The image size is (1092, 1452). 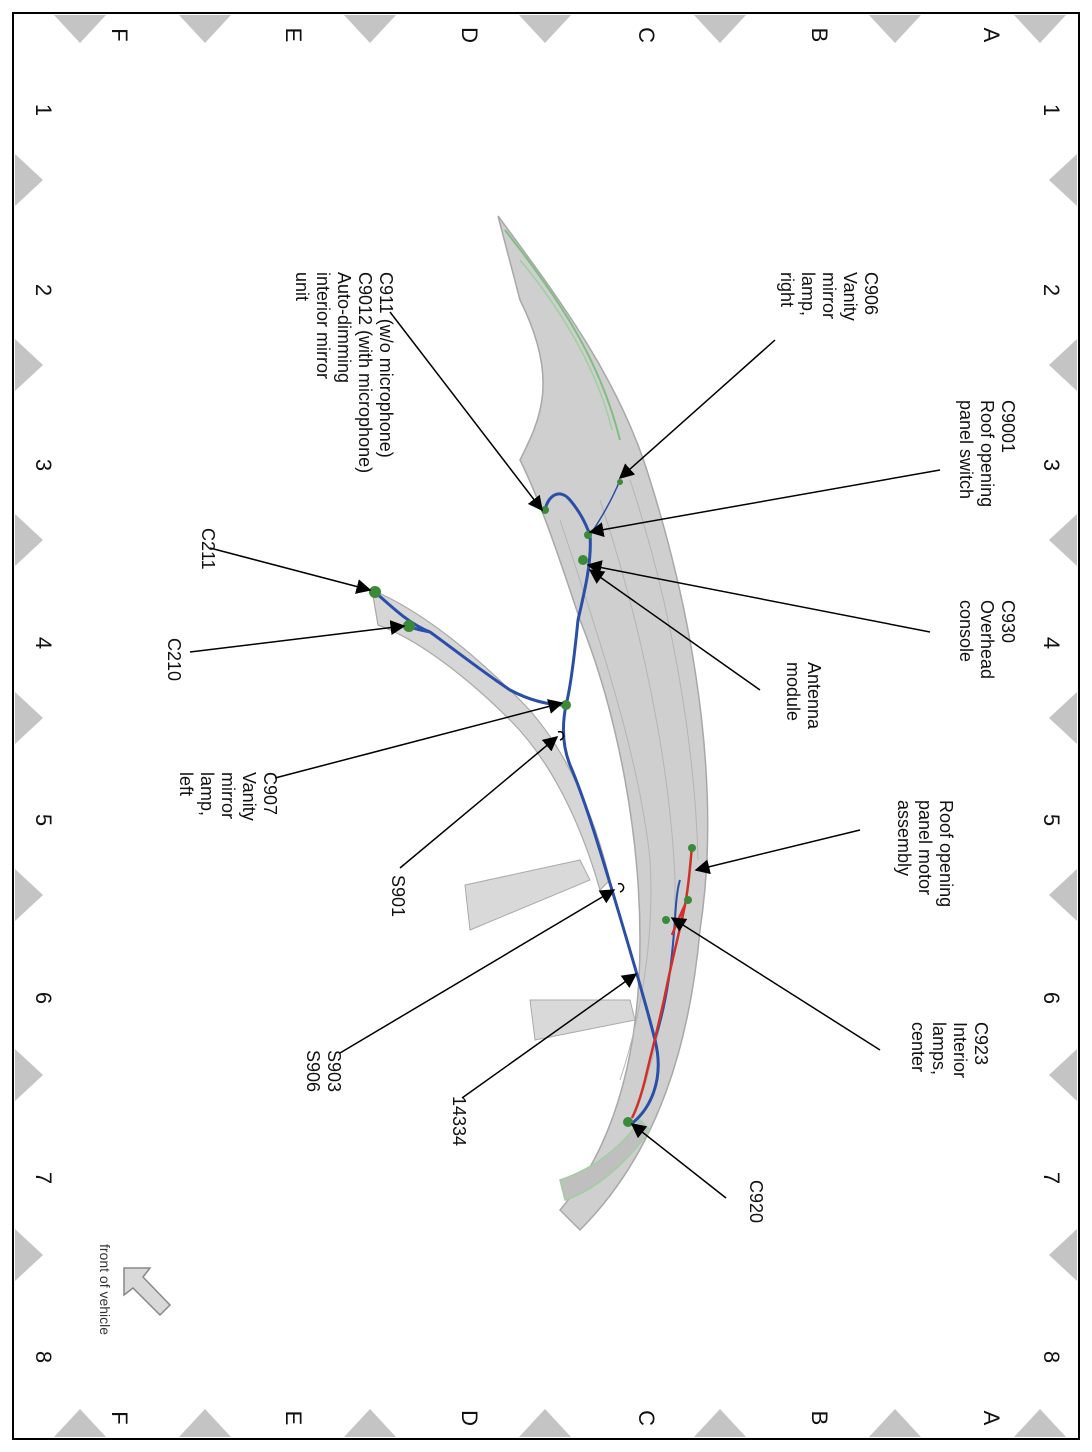 I want to click on c906-line: C906, so click(x=871, y=293).